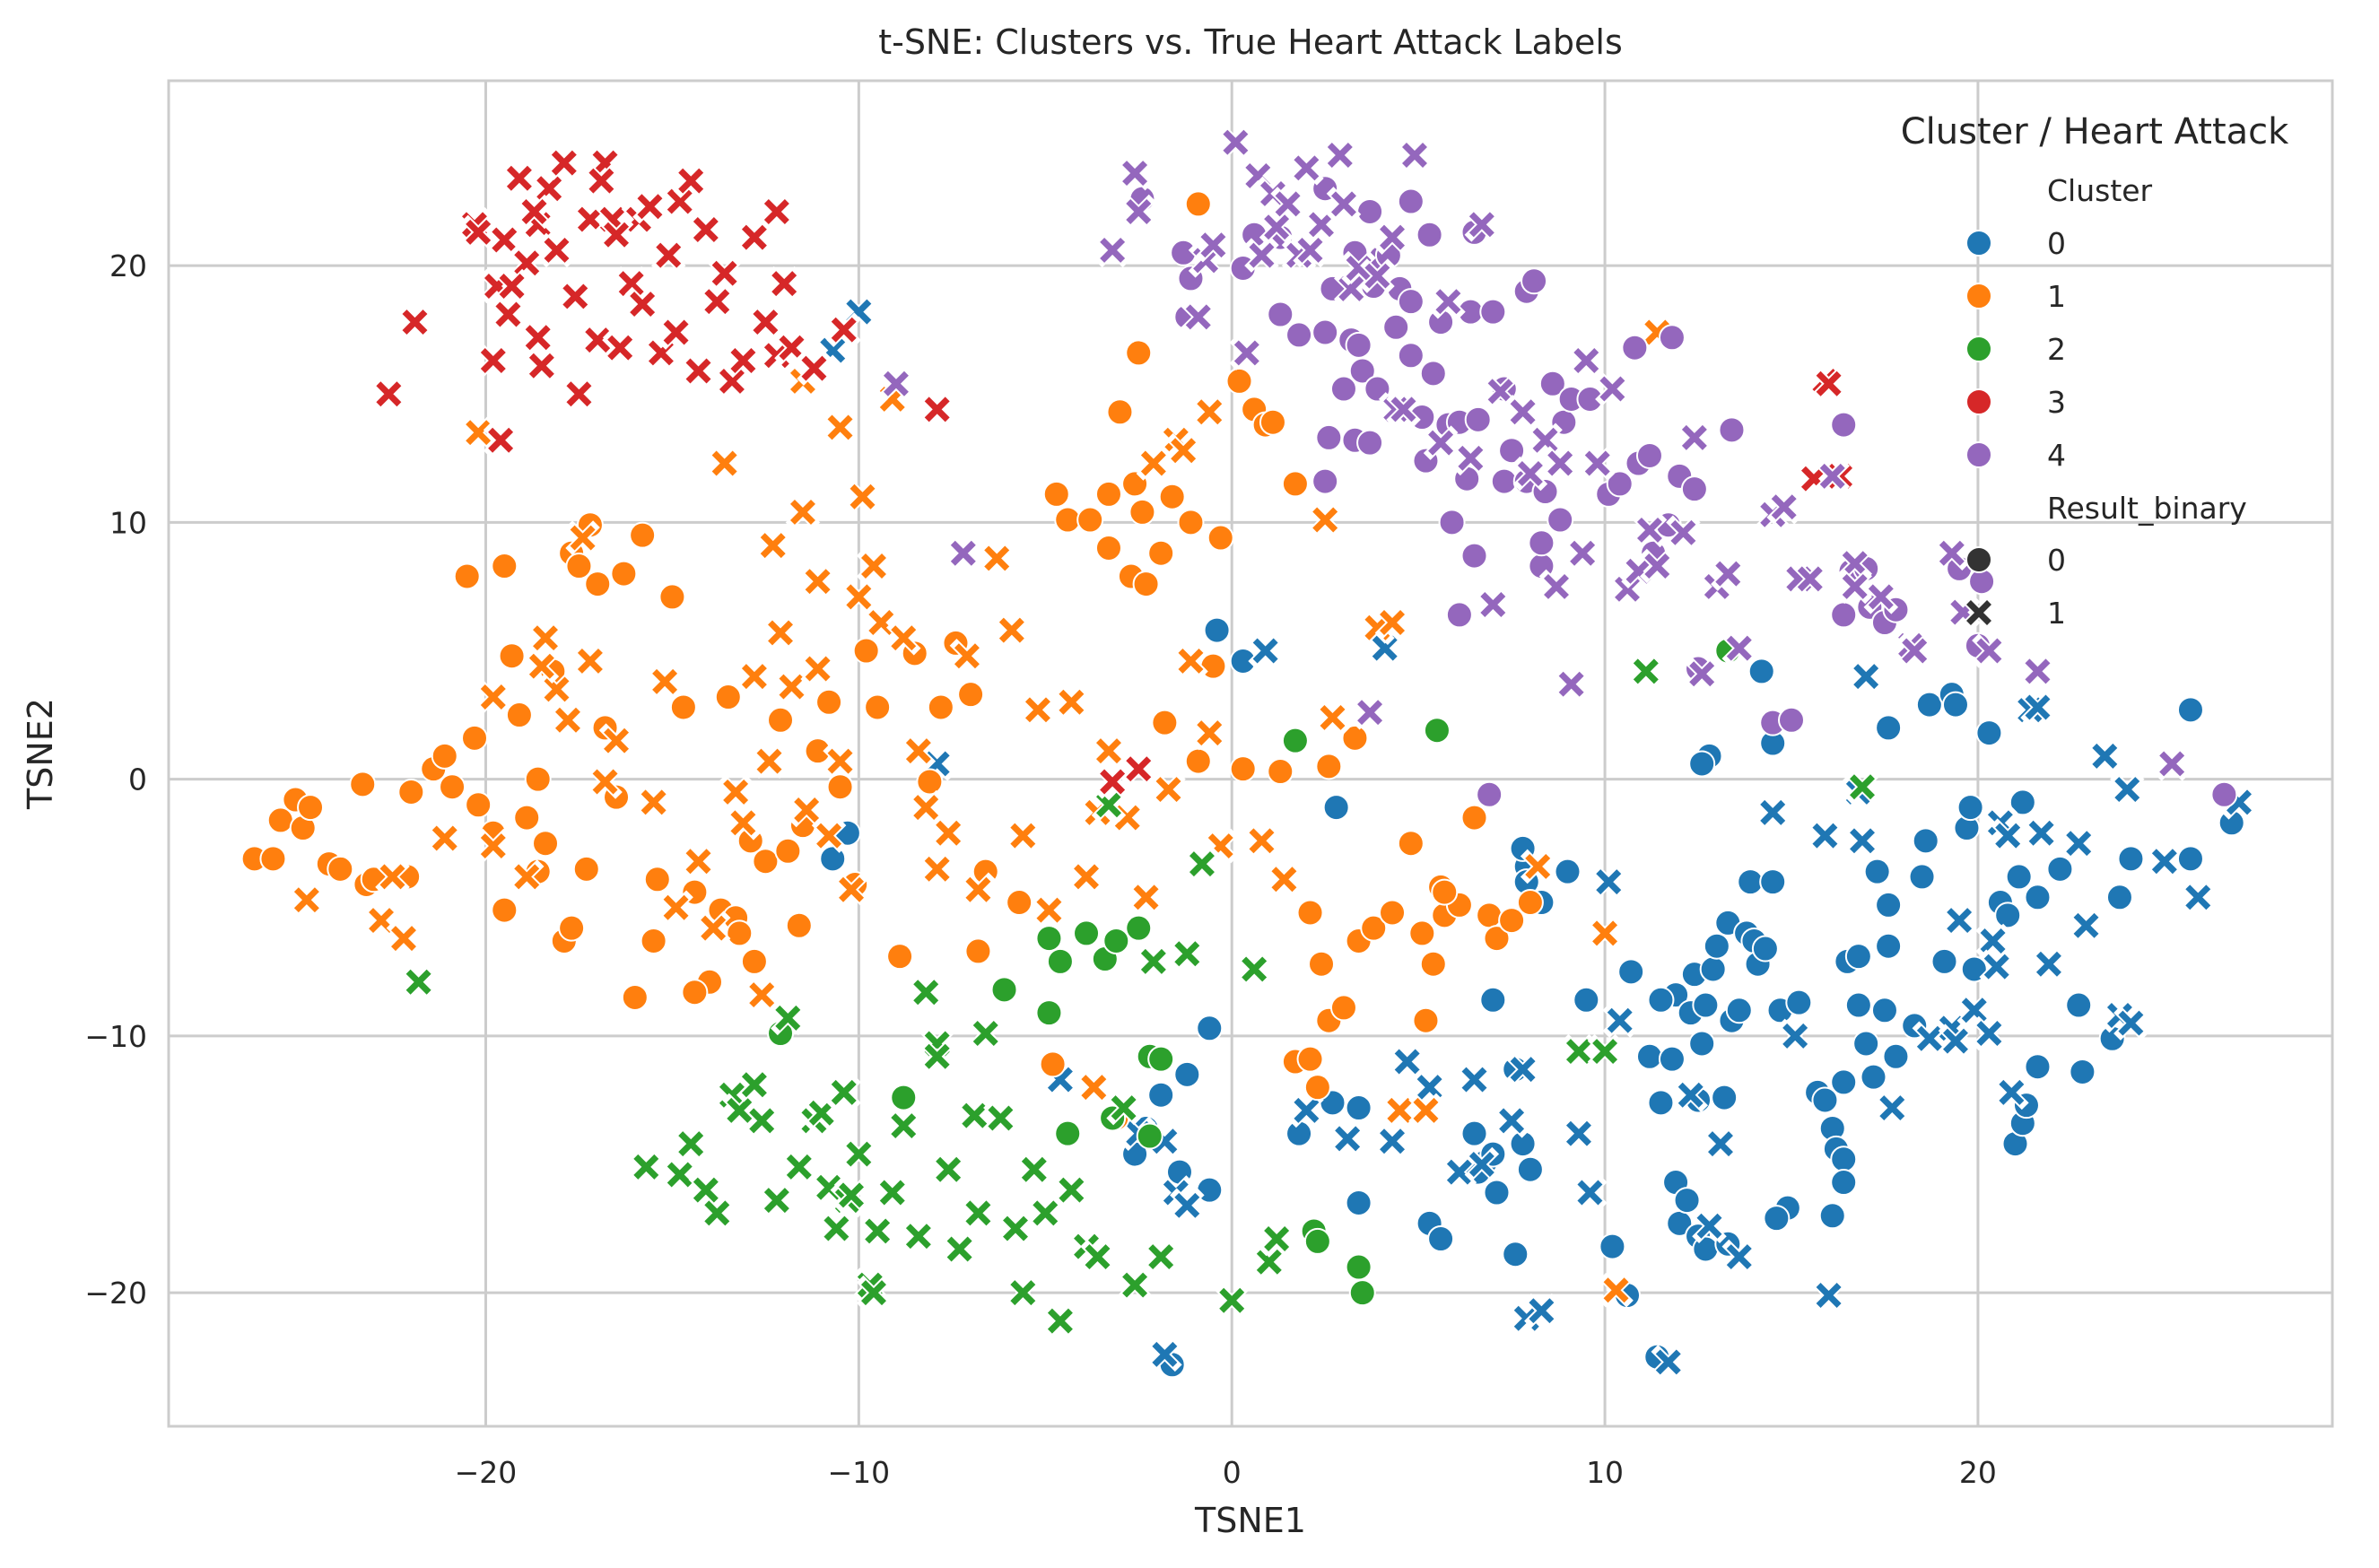 The width and height of the screenshot is (2379, 1568). I want to click on y-axis-label: TSNE2, so click(40, 754).